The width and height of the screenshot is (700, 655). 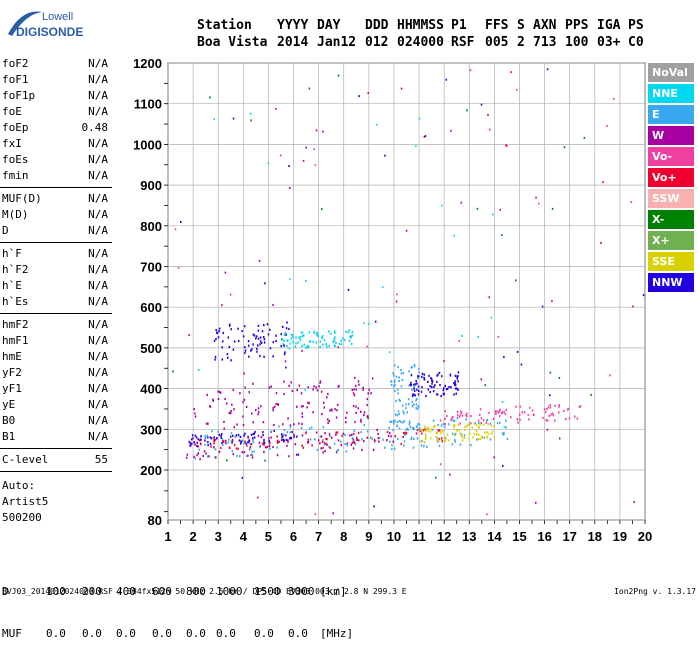 I want to click on param-value: N/A, so click(x=98, y=214).